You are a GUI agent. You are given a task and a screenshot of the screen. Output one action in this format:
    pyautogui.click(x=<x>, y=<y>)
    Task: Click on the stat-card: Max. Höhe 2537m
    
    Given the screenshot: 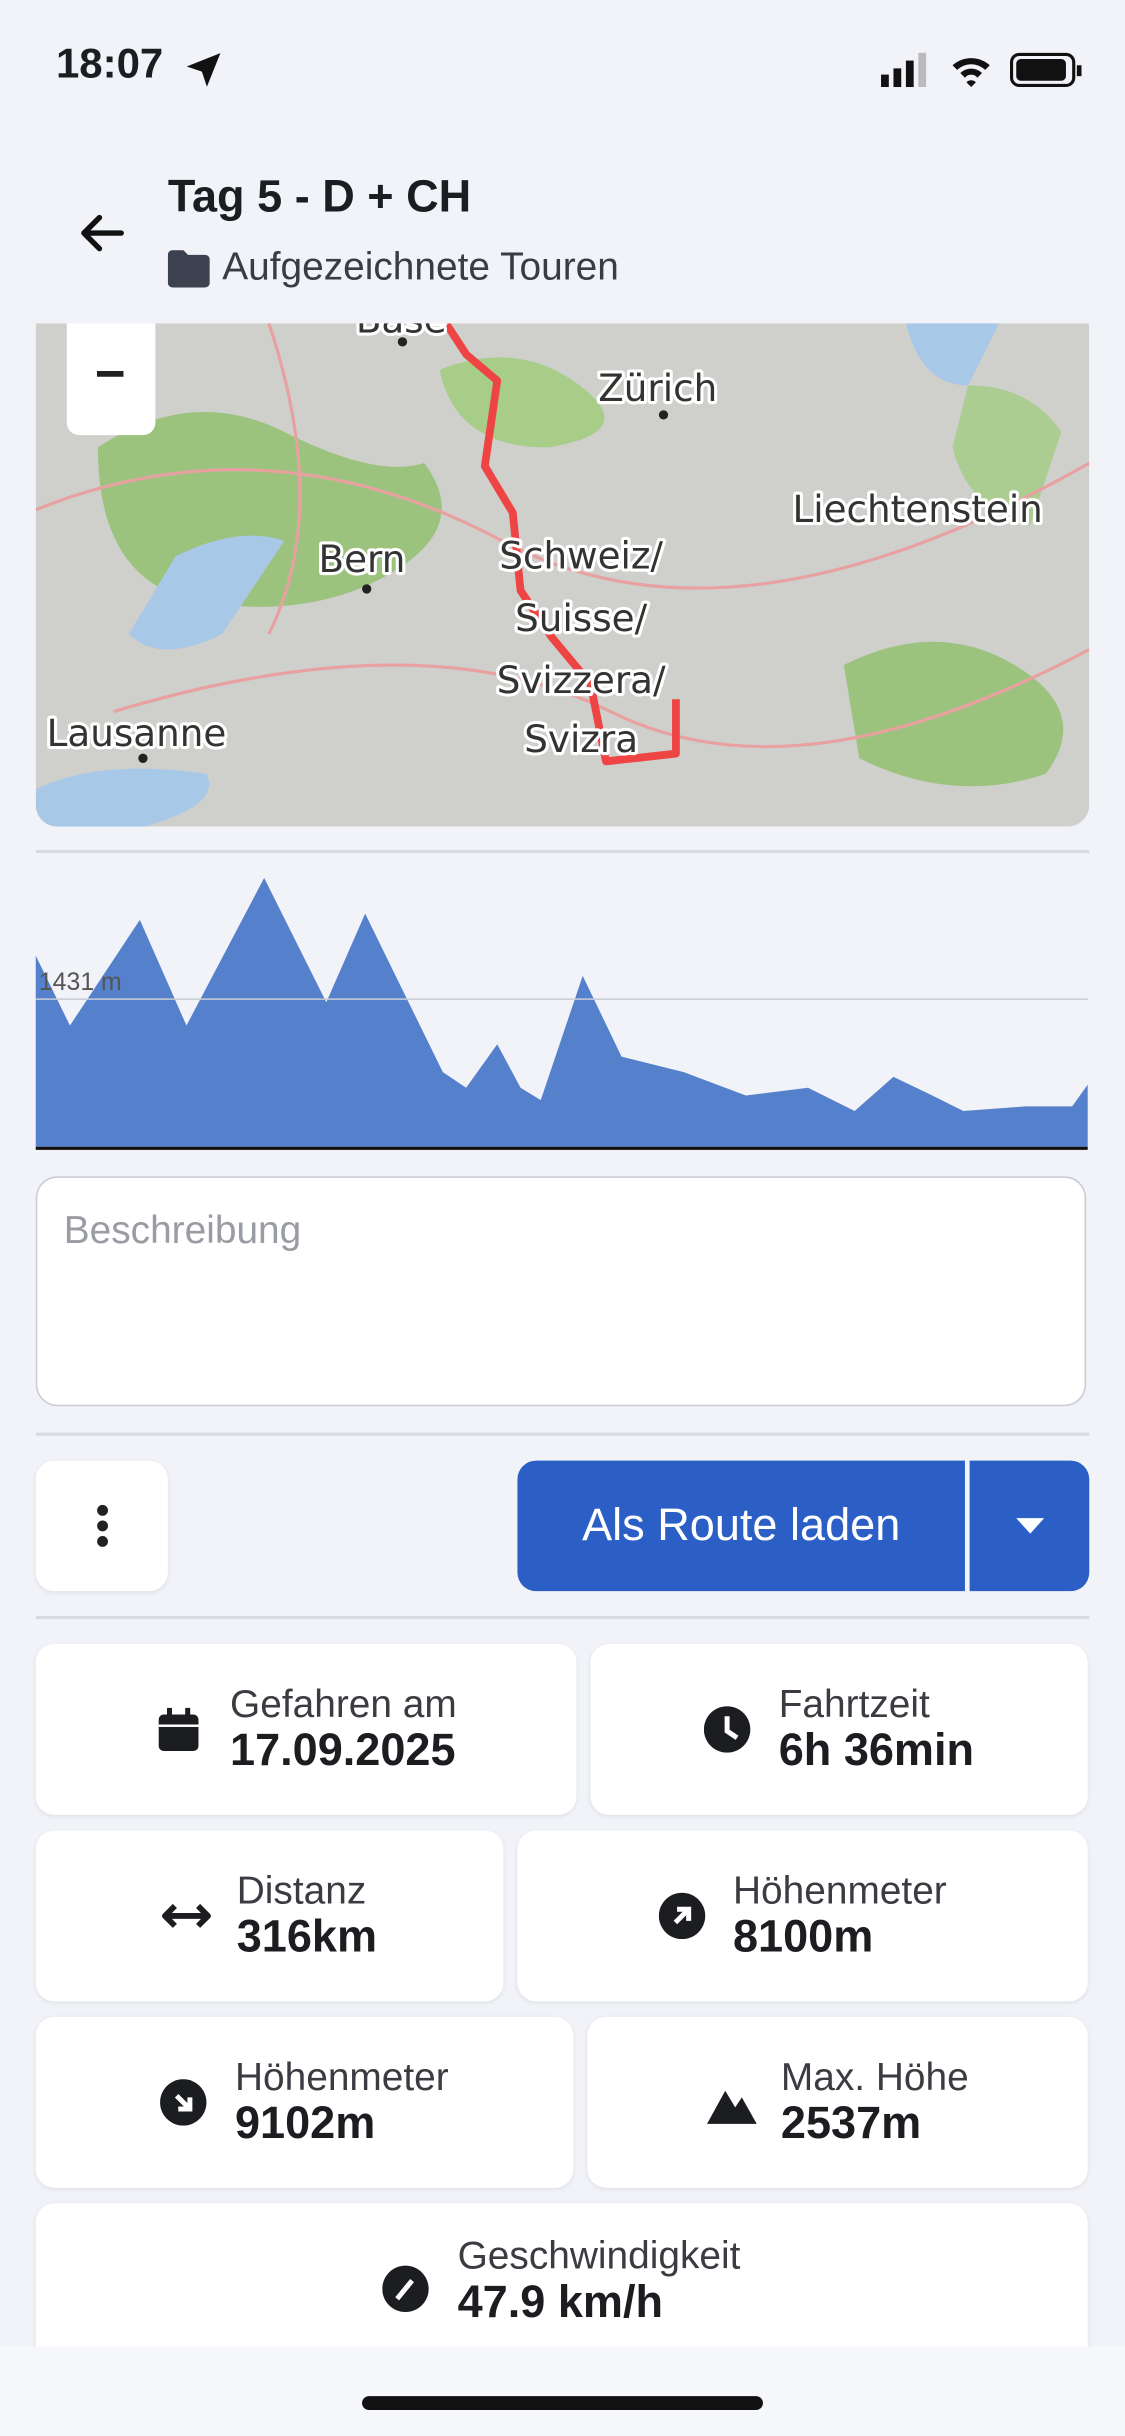 What is the action you would take?
    pyautogui.click(x=837, y=2102)
    